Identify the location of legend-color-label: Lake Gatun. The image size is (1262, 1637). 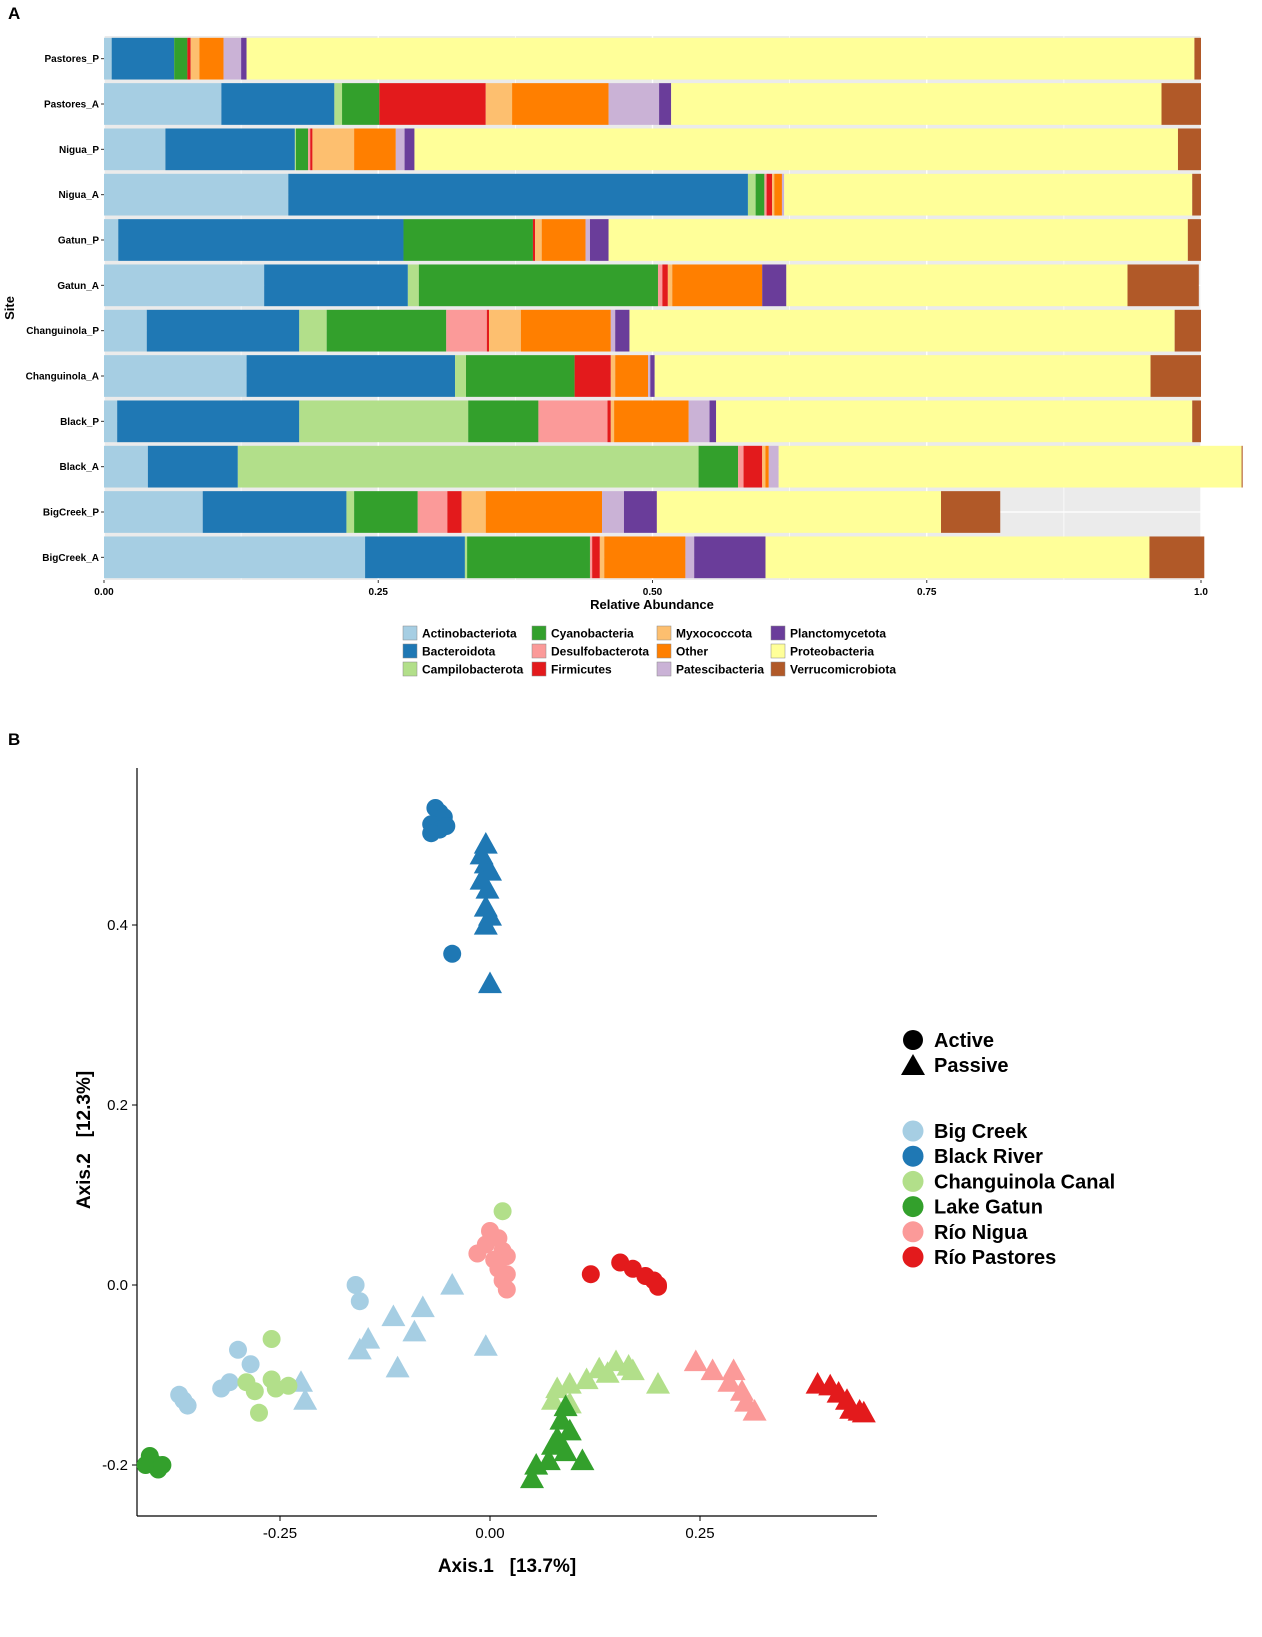
(988, 1208).